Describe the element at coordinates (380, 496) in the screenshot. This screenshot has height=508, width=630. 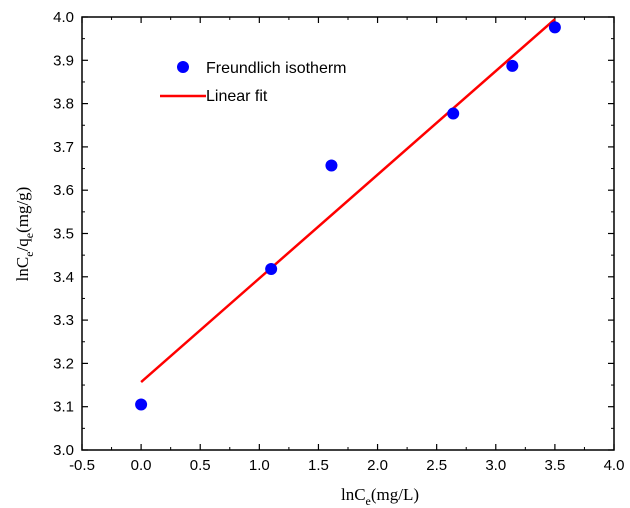
I see `x-axis-title: lnCe(mg/L)` at that location.